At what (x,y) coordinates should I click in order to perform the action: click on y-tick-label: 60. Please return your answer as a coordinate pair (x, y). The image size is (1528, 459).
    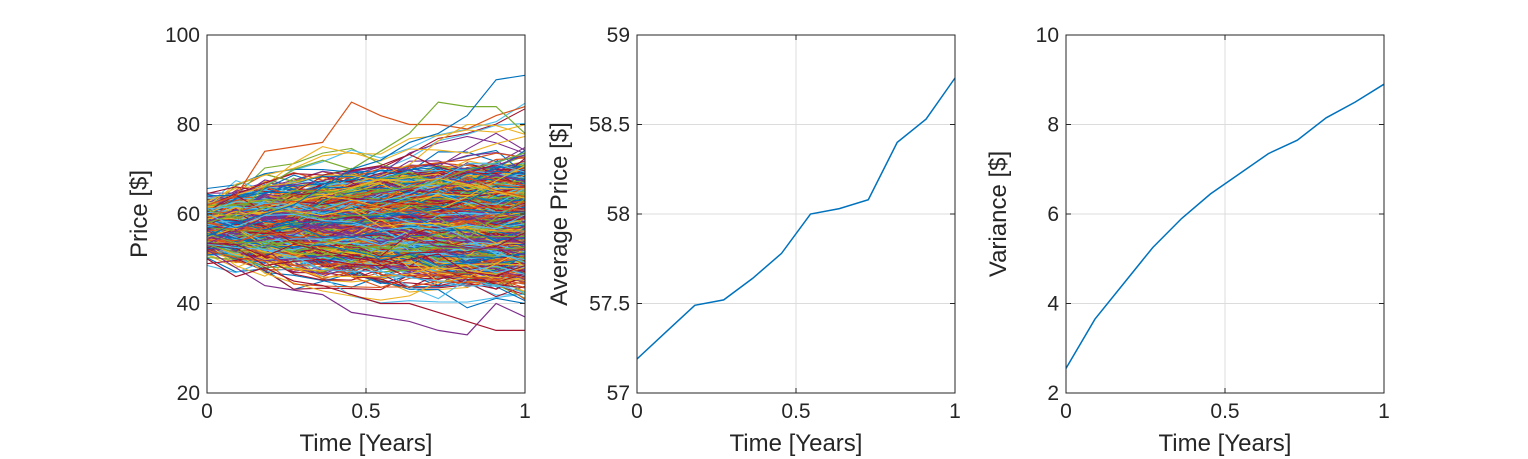
    Looking at the image, I should click on (188, 214).